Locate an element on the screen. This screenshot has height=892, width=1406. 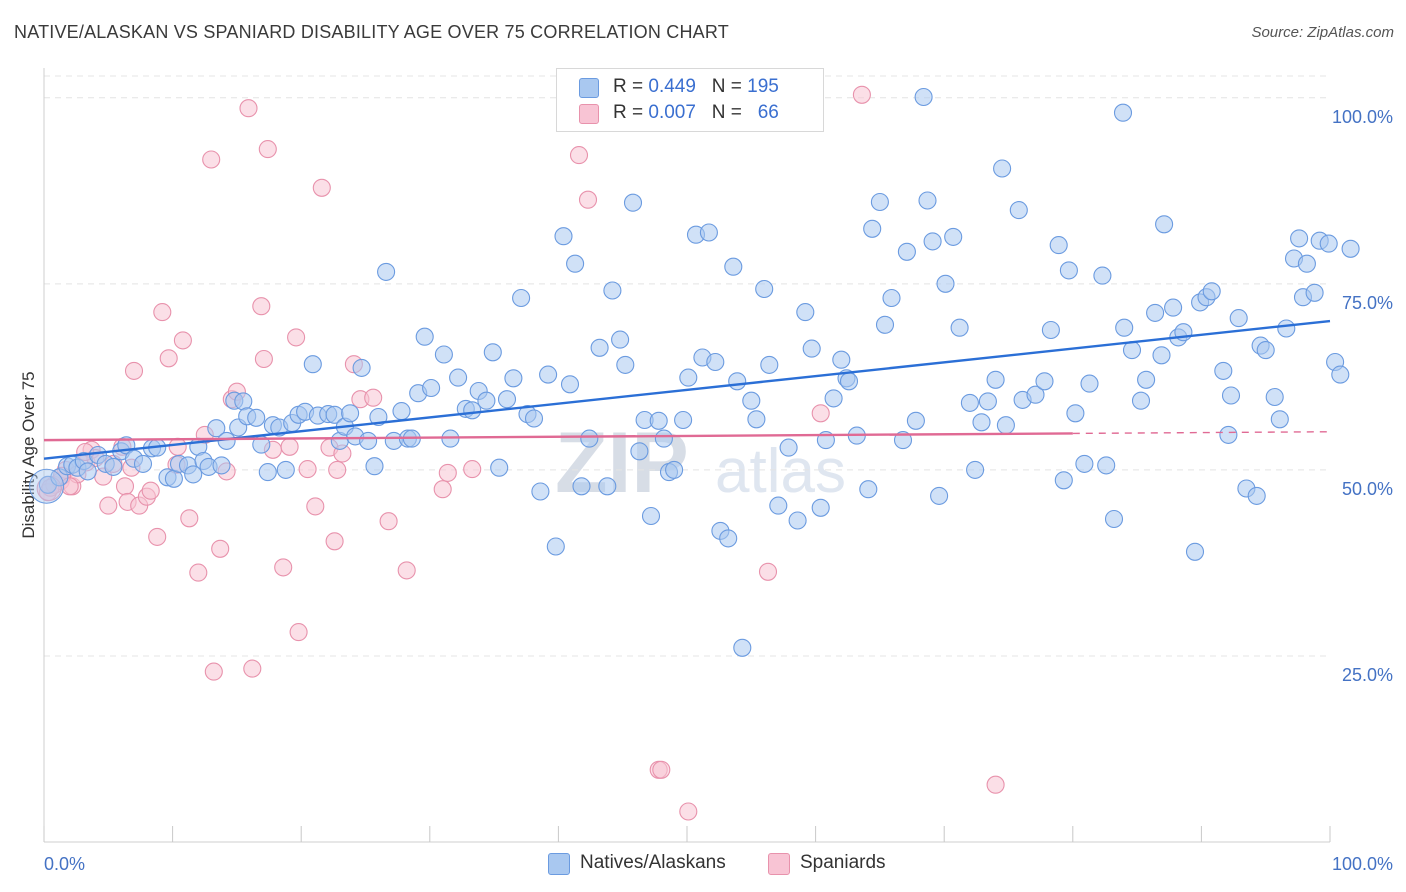
legend-n-label: N = is located at coordinates (726, 112).